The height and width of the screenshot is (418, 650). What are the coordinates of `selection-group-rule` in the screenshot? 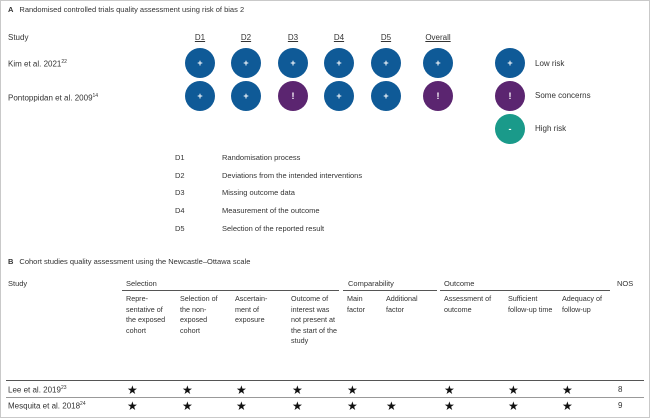 It's located at (230, 290).